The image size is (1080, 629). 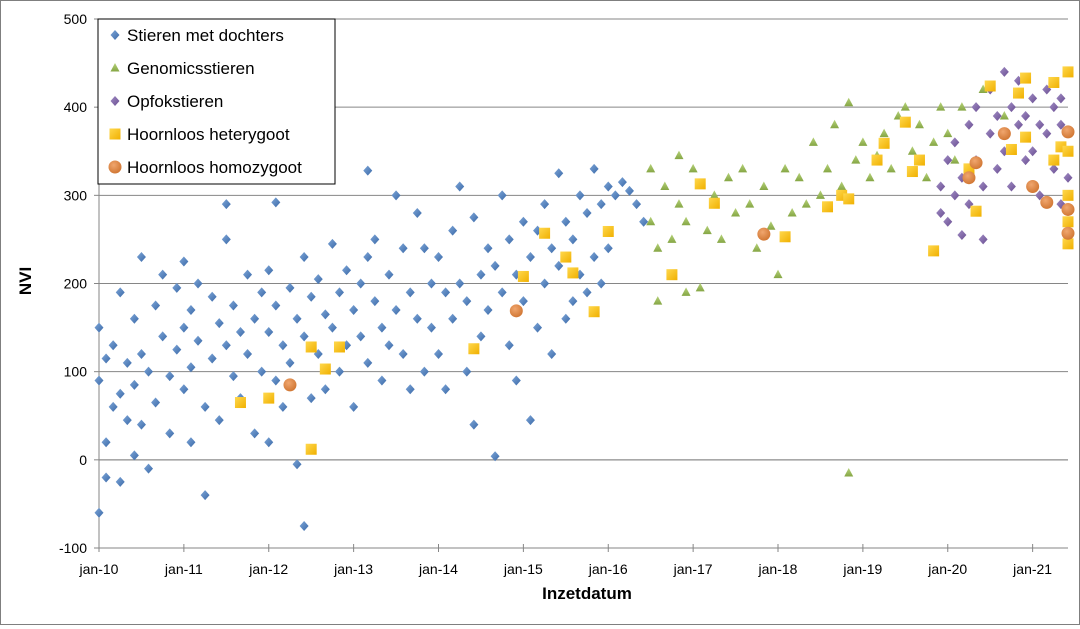 What do you see at coordinates (438, 569) in the screenshot?
I see `x-tick-label: jan-14` at bounding box center [438, 569].